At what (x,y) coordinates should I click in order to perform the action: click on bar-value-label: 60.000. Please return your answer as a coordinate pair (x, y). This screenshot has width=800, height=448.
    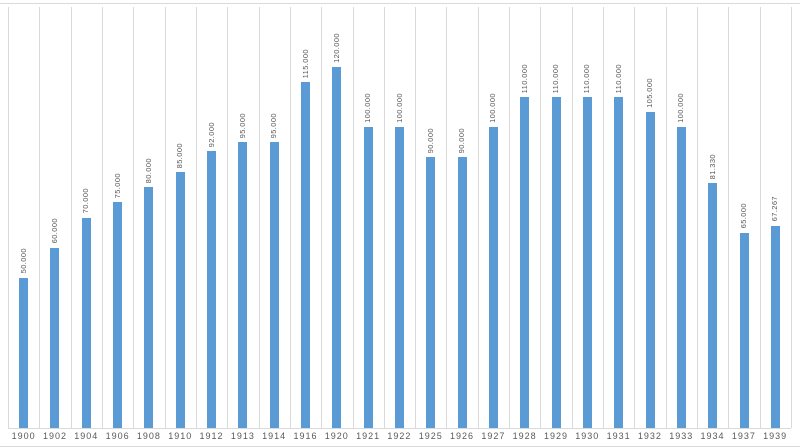
    Looking at the image, I should click on (54, 231).